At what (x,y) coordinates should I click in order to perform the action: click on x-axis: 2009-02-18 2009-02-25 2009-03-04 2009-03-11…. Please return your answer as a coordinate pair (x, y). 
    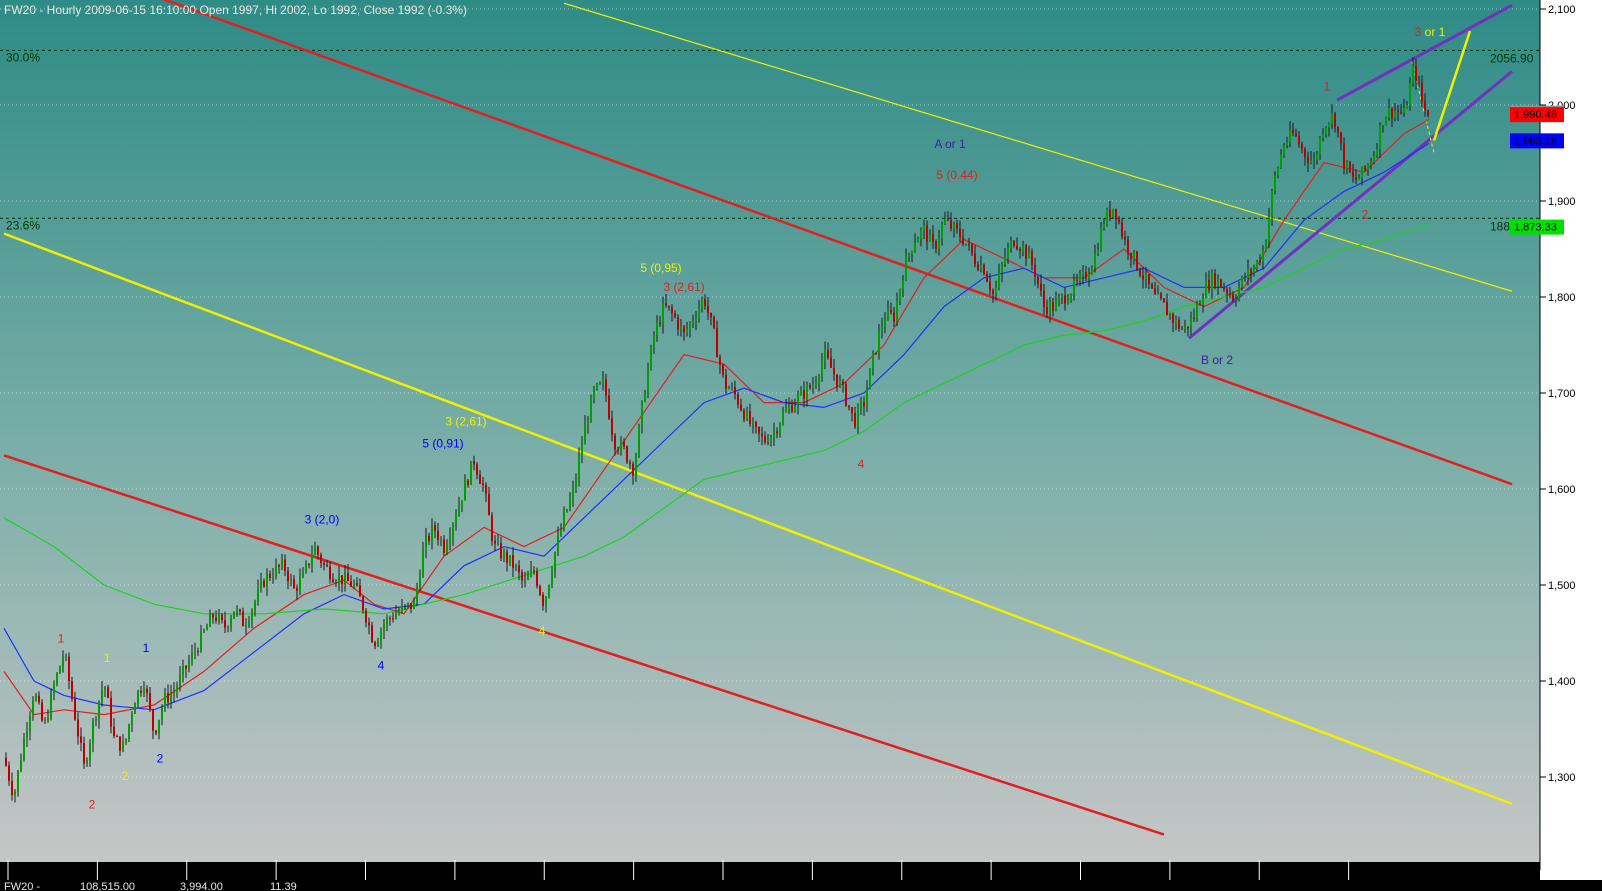
    Looking at the image, I should click on (707, 870).